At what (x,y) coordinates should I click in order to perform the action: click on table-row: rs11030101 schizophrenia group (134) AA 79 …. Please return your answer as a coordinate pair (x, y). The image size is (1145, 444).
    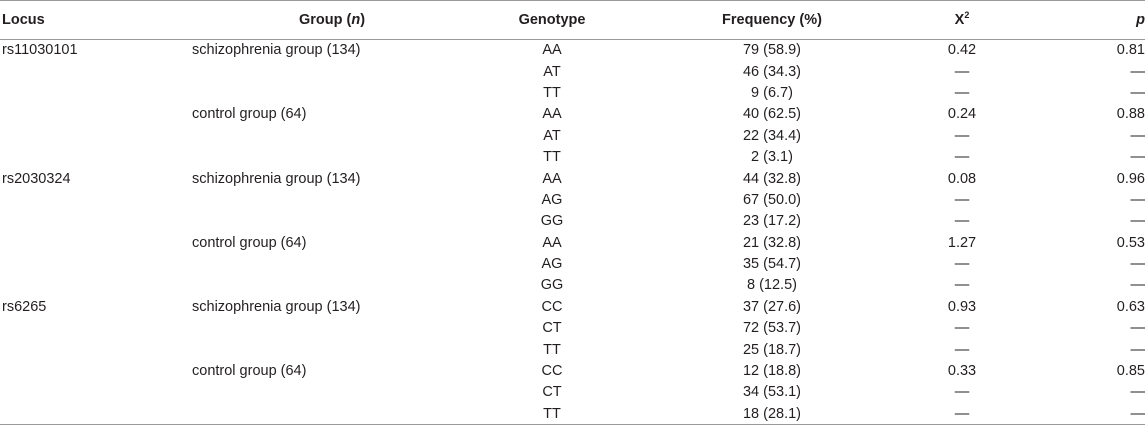
    Looking at the image, I should click on (572, 50).